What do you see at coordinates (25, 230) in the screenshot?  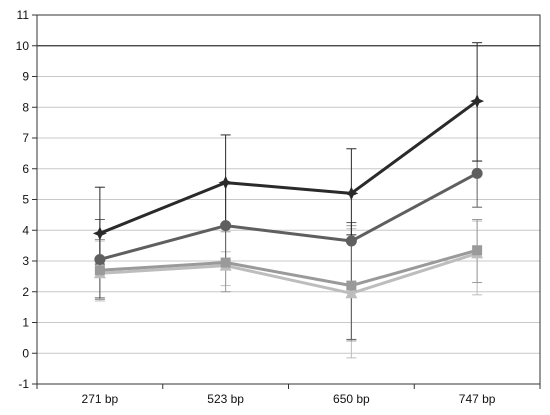 I see `y-tick-label: 4` at bounding box center [25, 230].